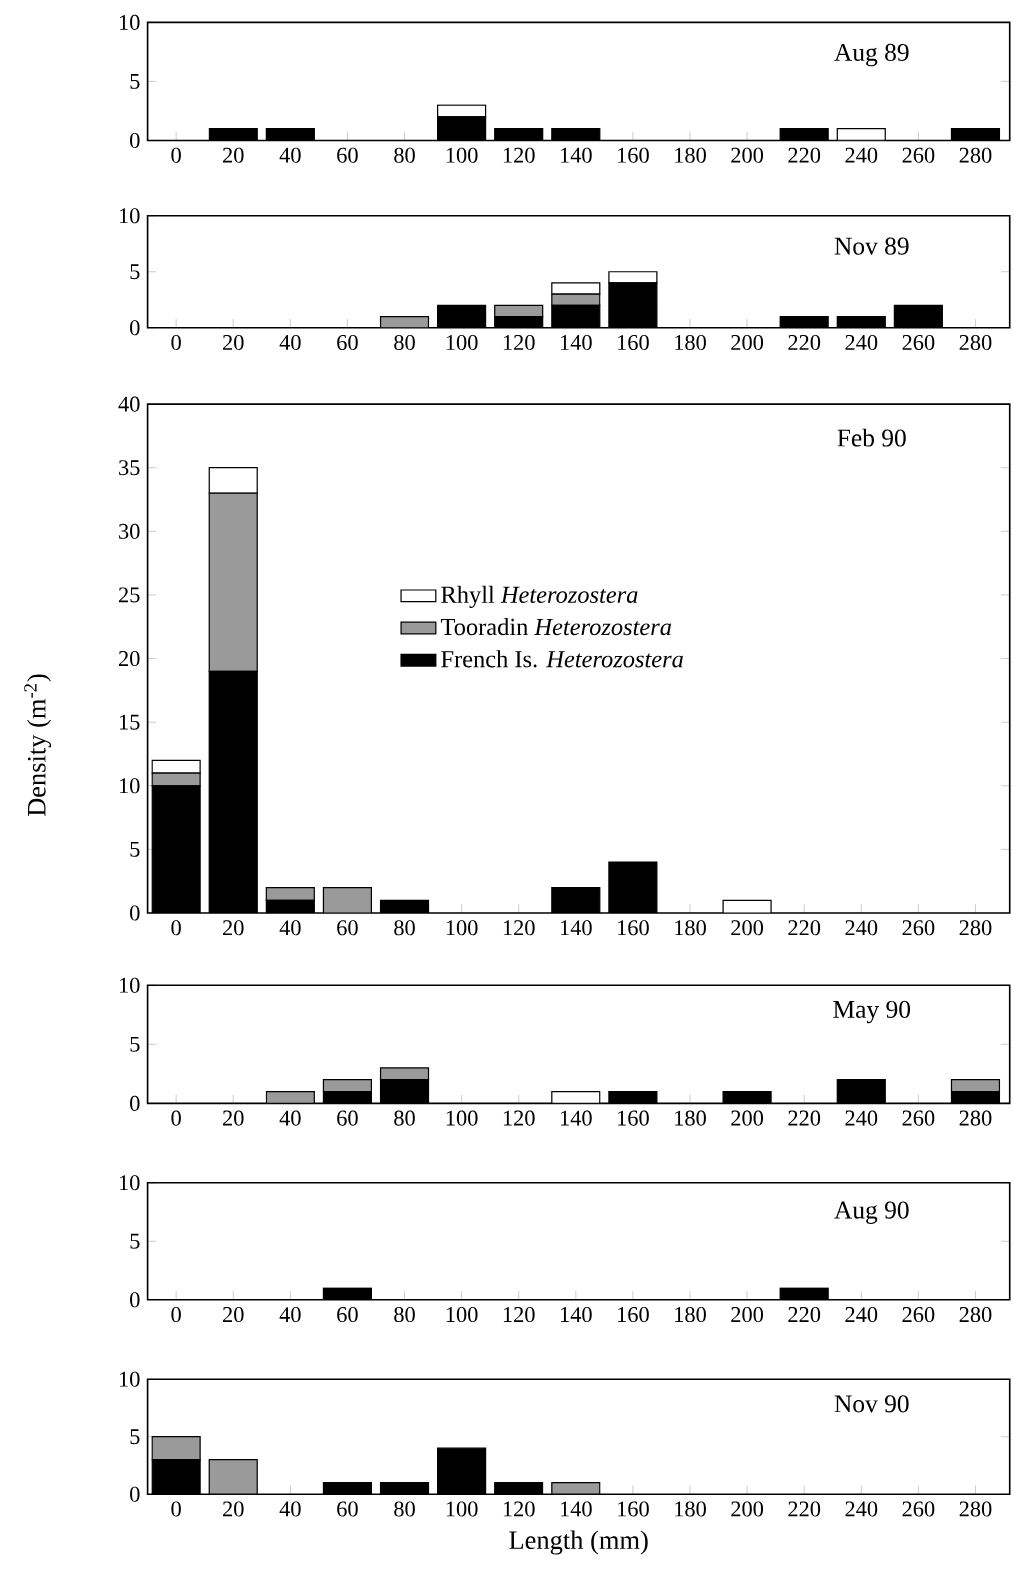 This screenshot has width=1014, height=1596. I want to click on text: Aug 90, so click(871, 1212).